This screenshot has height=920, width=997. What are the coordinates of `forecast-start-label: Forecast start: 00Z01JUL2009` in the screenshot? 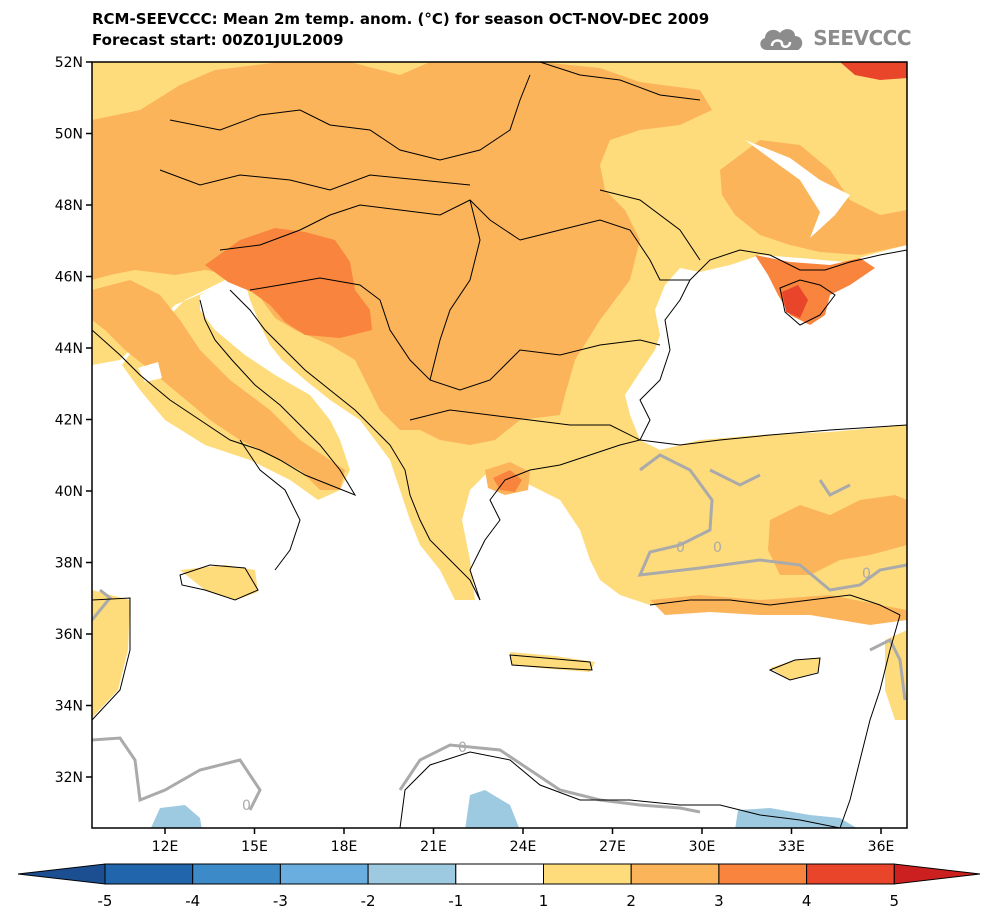 It's located at (218, 40).